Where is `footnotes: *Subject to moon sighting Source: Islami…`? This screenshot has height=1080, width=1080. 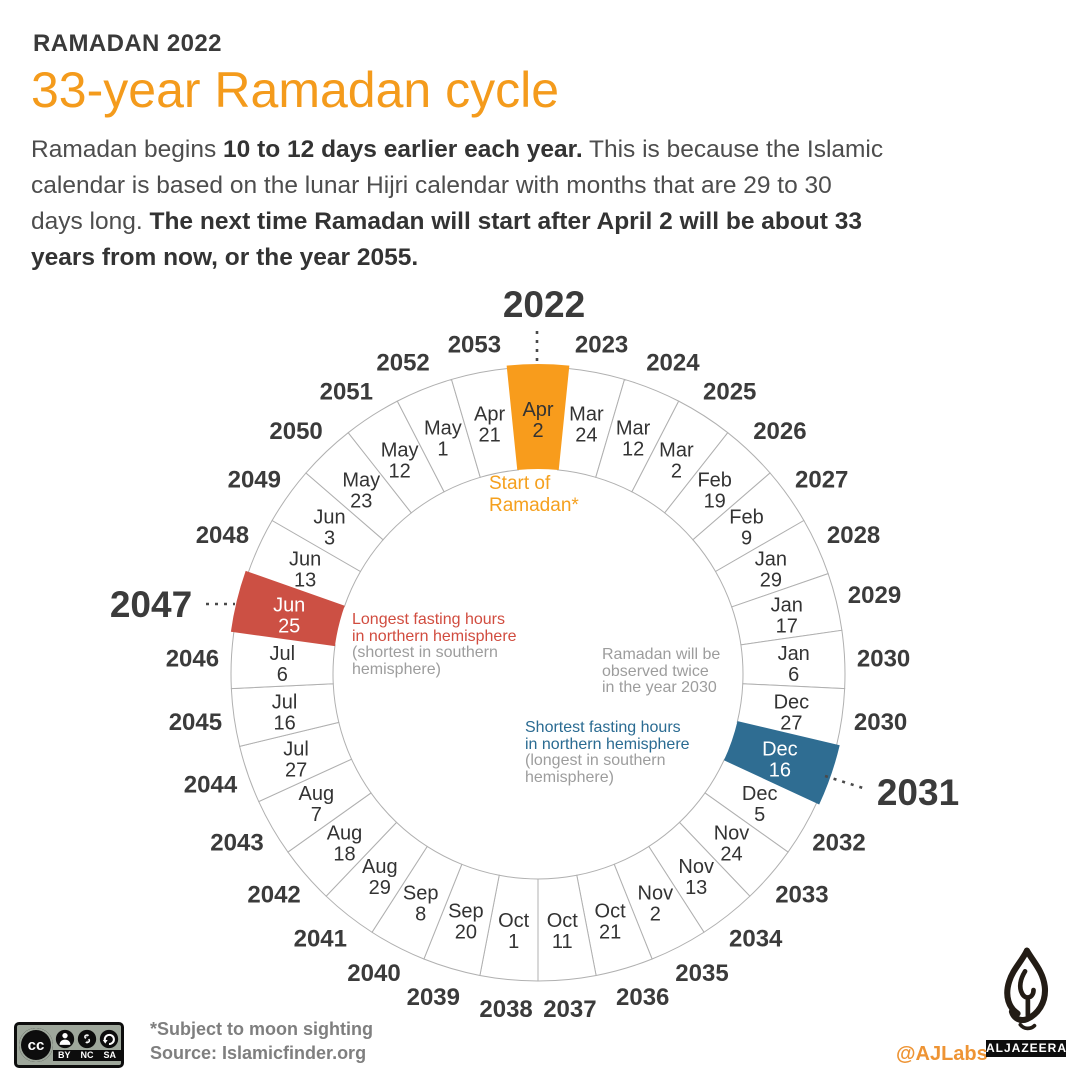 footnotes: *Subject to moon sighting Source: Islami… is located at coordinates (261, 1041).